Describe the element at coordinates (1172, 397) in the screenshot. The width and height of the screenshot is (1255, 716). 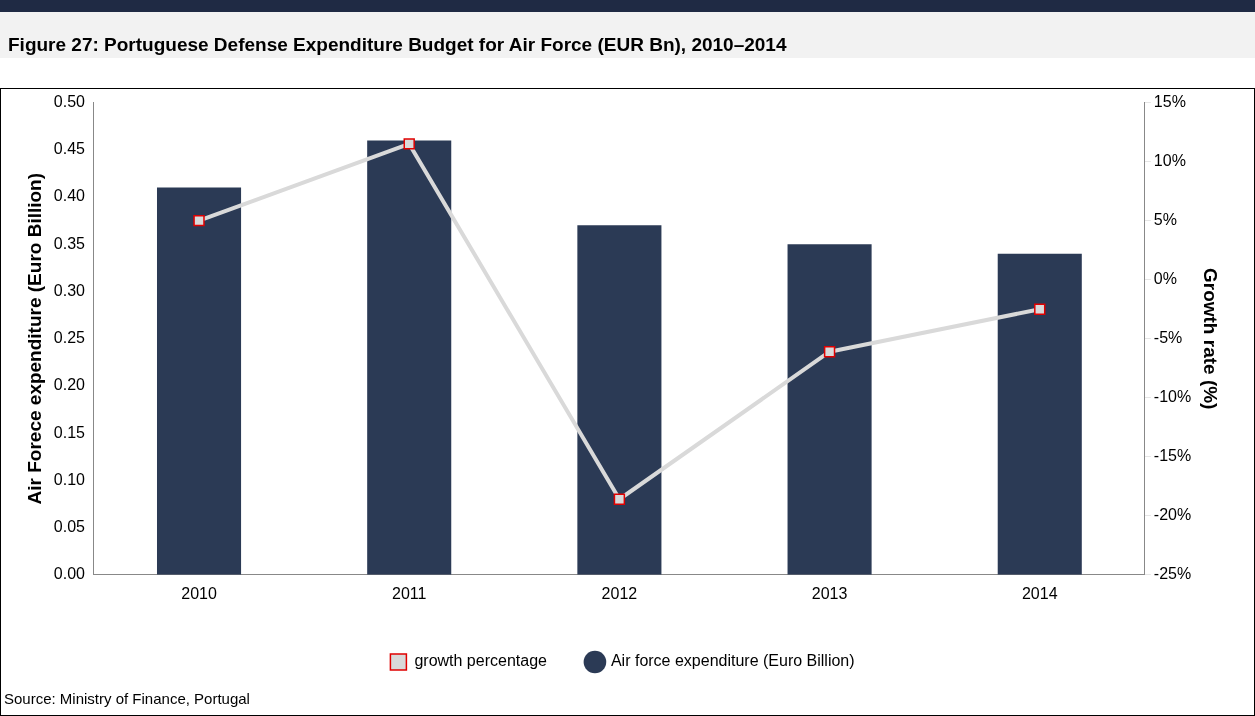
I see `y2-tick-label: -10%` at that location.